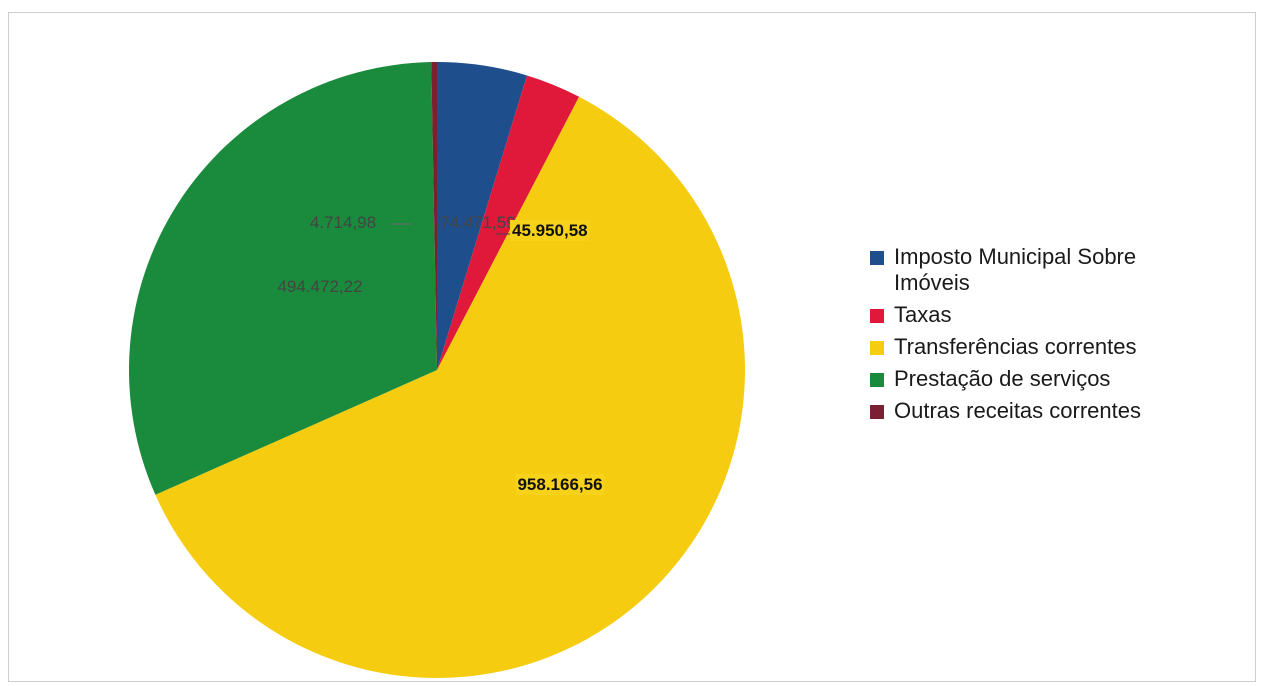  What do you see at coordinates (1002, 378) in the screenshot?
I see `legend-label: Prestação de serviços` at bounding box center [1002, 378].